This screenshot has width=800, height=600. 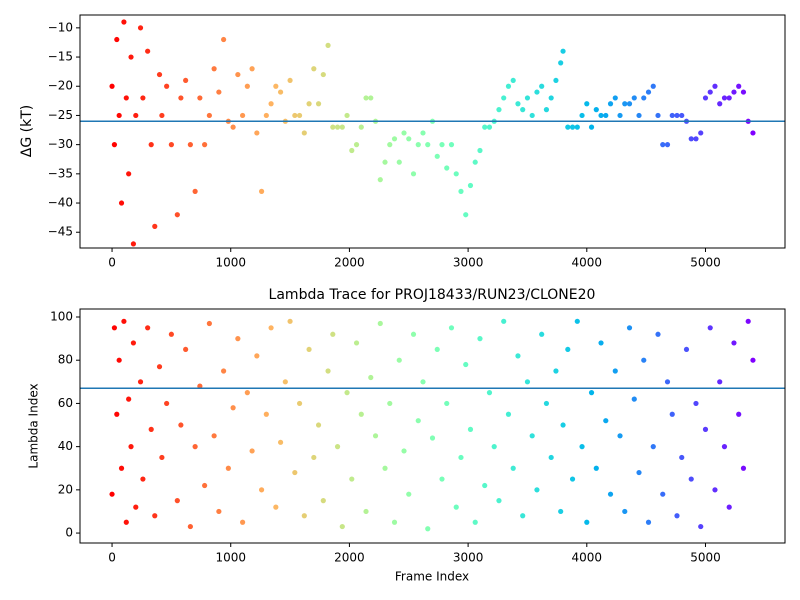 What do you see at coordinates (432, 577) in the screenshot?
I see `x-axis-label: Frame Index` at bounding box center [432, 577].